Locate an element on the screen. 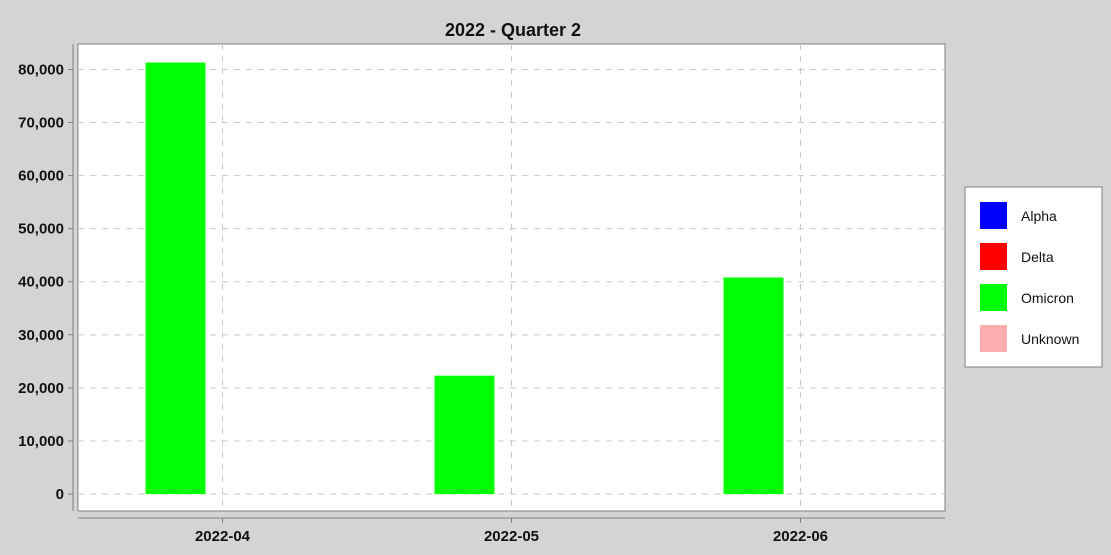  legend-swatch-unknown is located at coordinates (993, 338).